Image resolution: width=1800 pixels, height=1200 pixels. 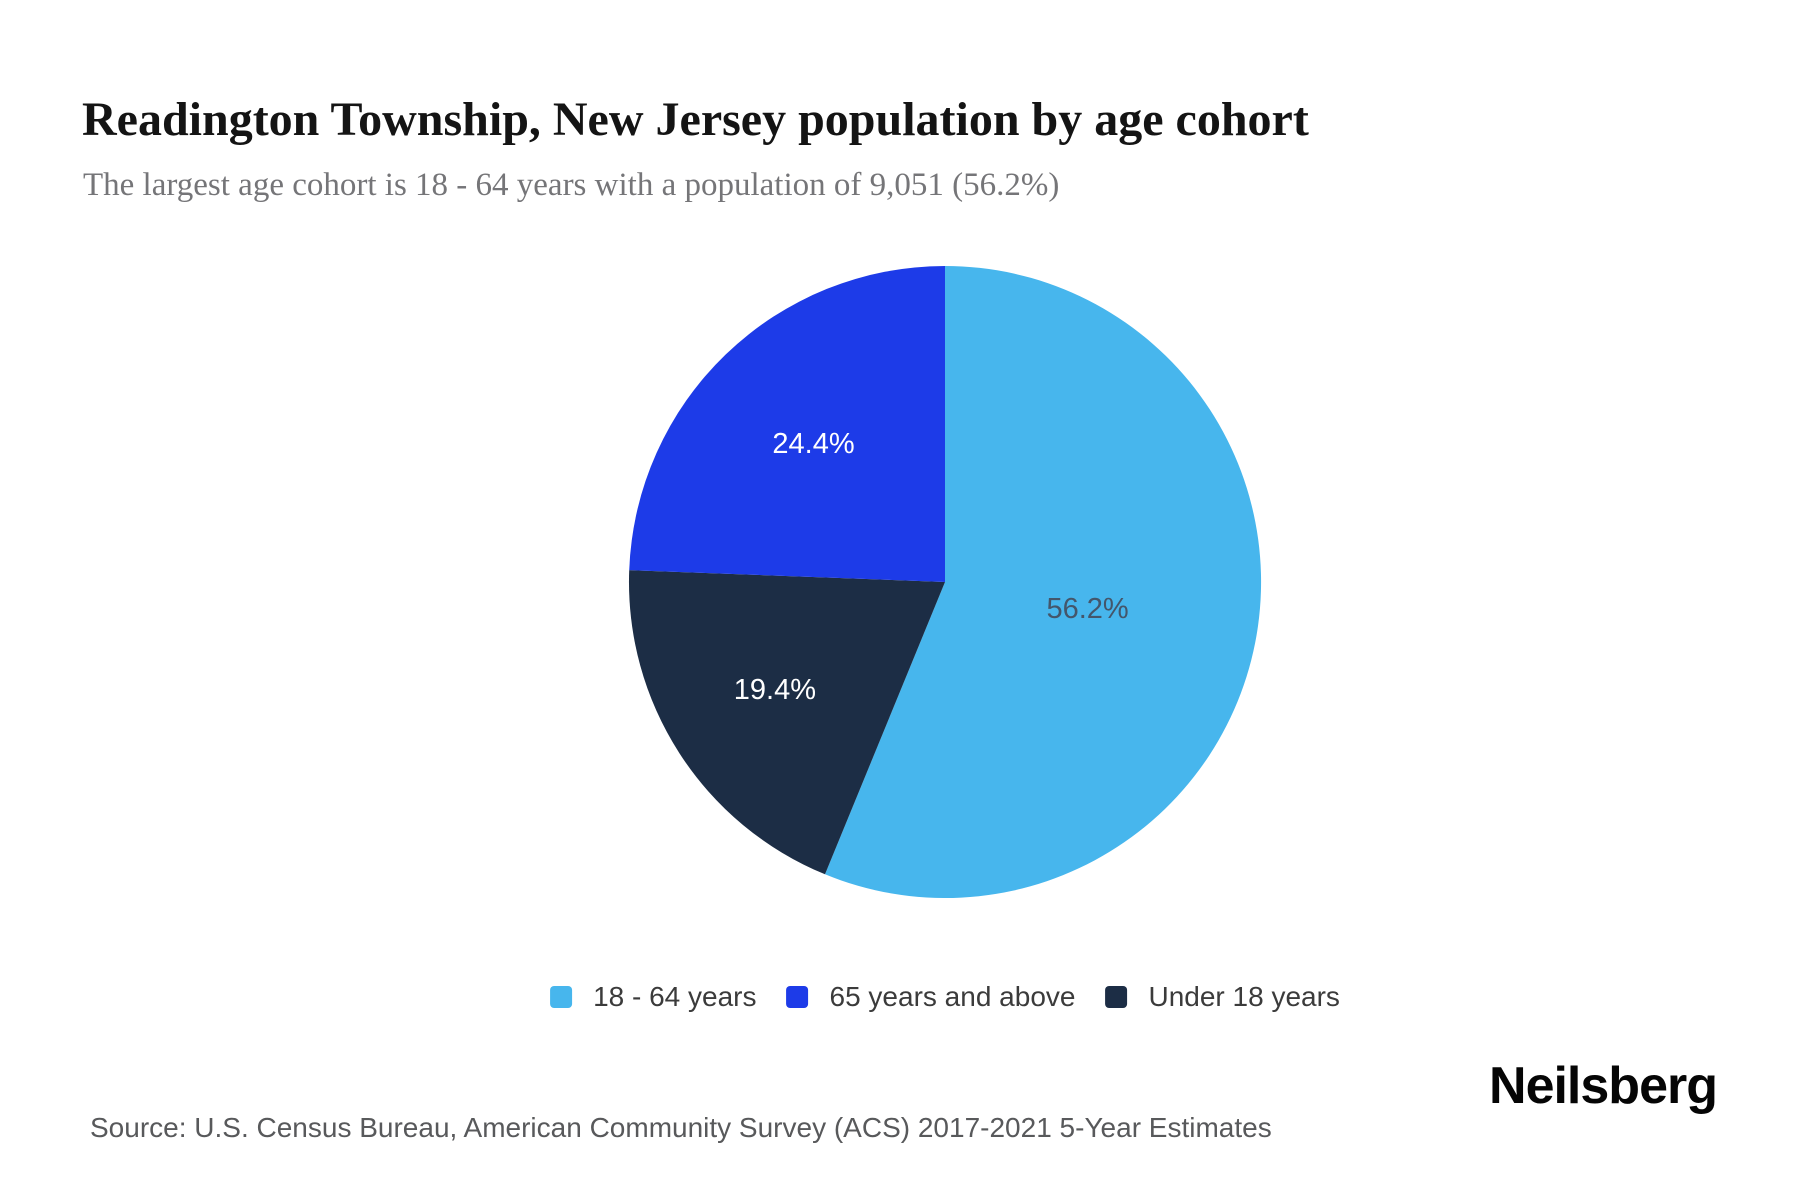 I want to click on legend-item-under-18-years: Under 18 years, so click(x=1222, y=997).